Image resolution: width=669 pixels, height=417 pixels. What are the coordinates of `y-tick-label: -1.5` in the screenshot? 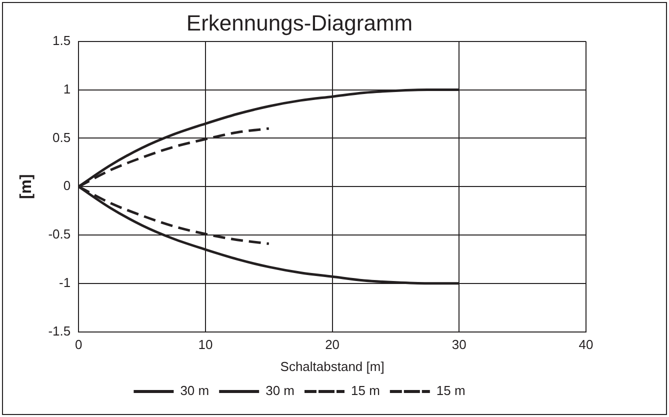 It's located at (59, 330).